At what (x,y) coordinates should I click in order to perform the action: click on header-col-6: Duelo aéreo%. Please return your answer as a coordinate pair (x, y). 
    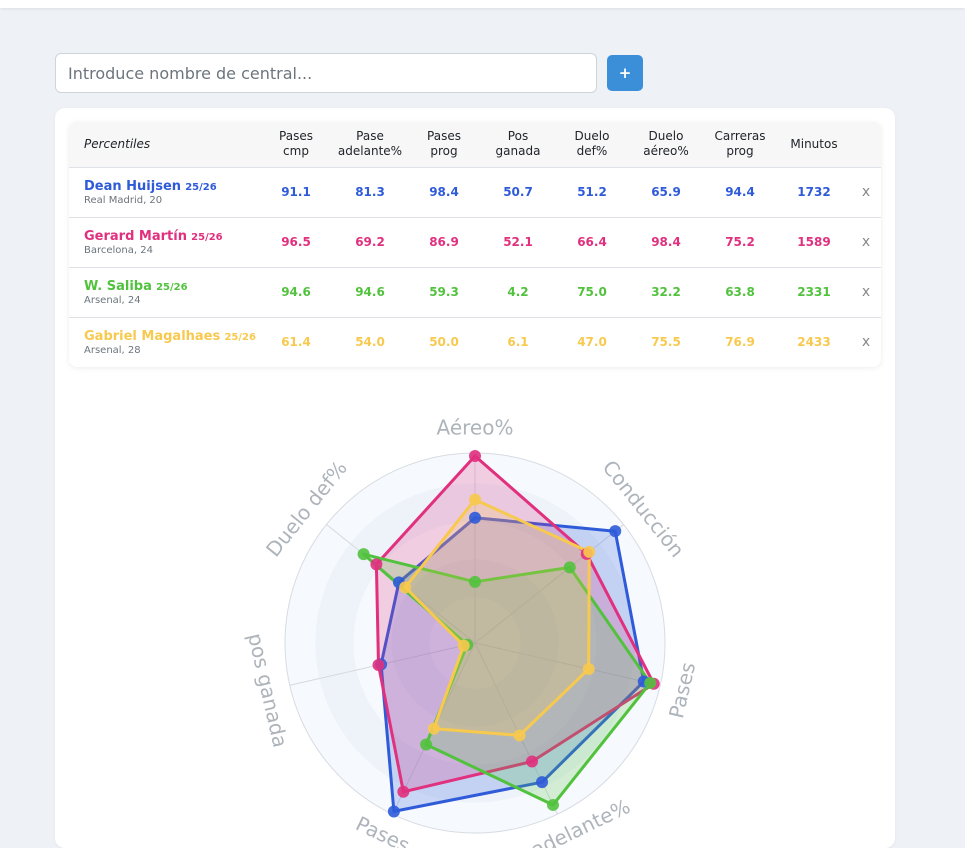
    Looking at the image, I should click on (666, 145).